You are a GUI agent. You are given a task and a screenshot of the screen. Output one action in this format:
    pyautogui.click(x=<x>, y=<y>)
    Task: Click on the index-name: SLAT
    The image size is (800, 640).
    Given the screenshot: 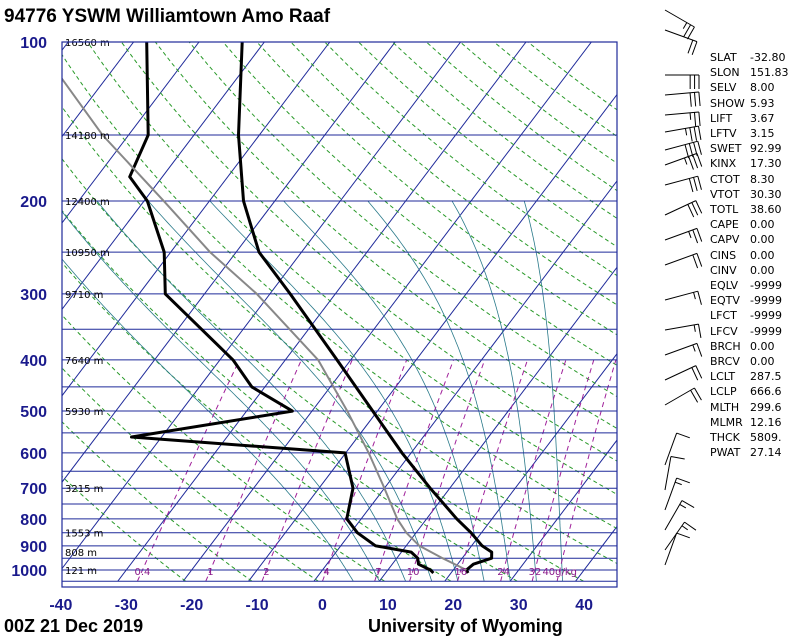 What is the action you would take?
    pyautogui.click(x=723, y=57)
    